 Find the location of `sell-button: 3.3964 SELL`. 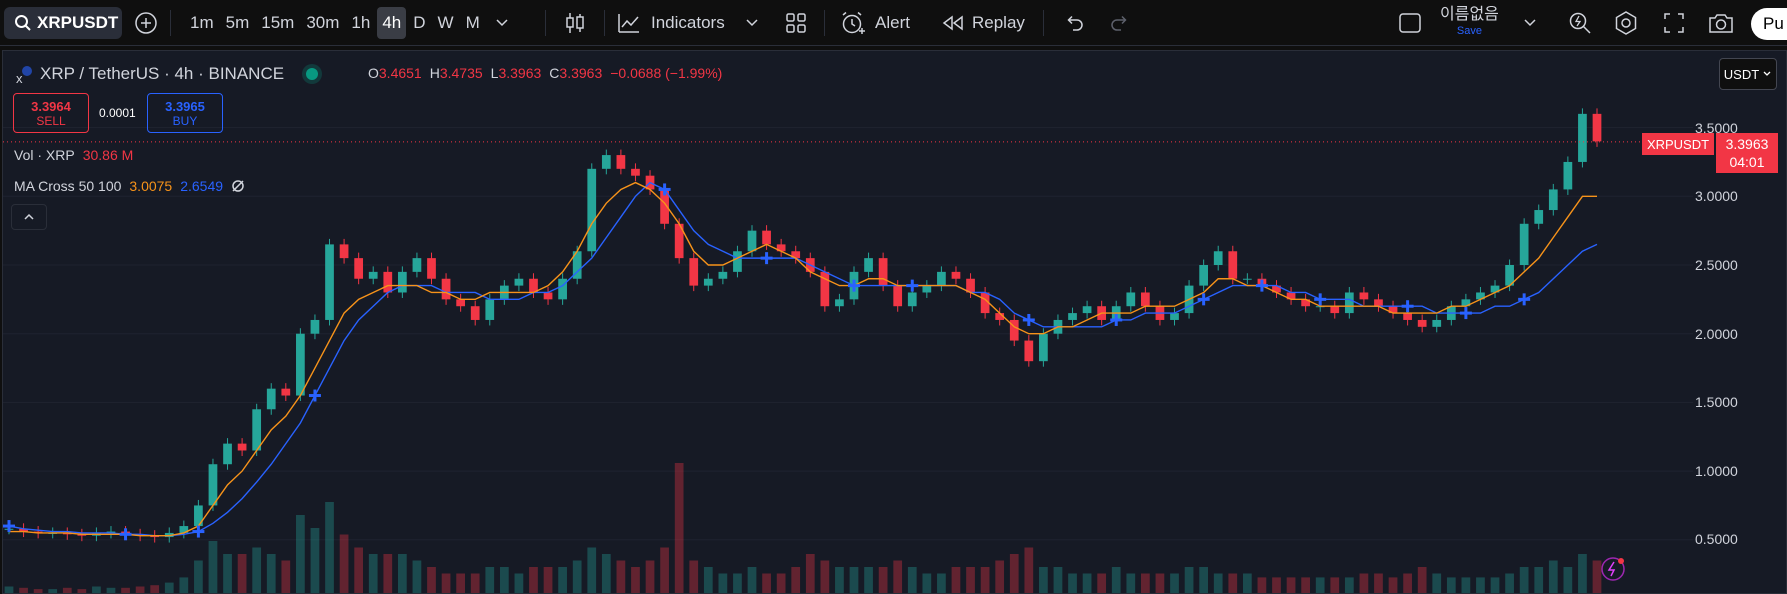

sell-button: 3.3964 SELL is located at coordinates (51, 113).